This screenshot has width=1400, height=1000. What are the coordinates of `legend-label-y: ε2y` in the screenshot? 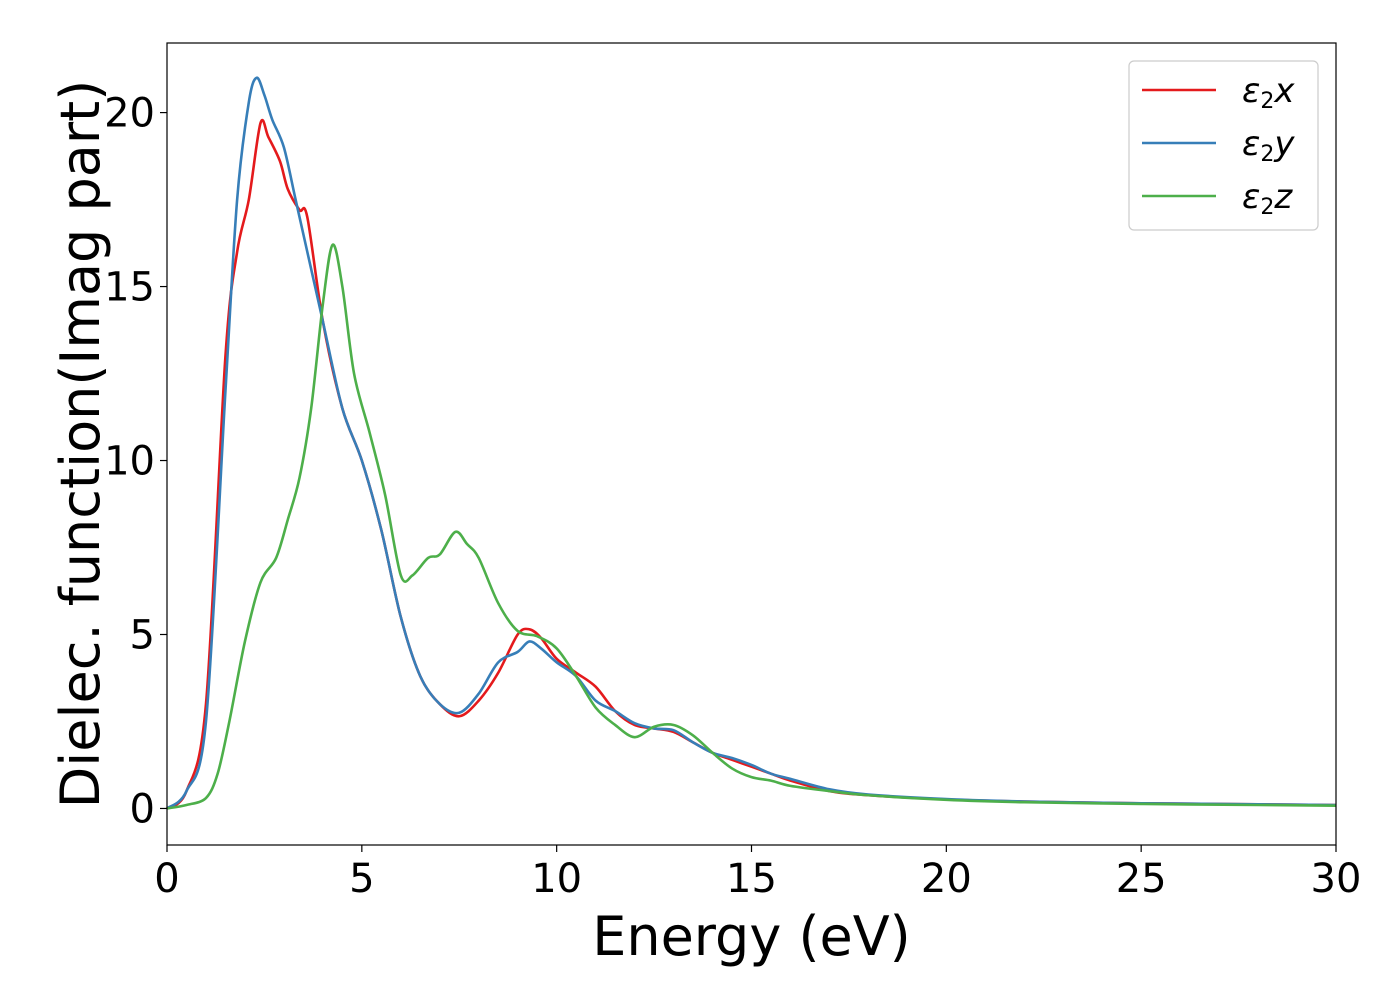 It's located at (1268, 145).